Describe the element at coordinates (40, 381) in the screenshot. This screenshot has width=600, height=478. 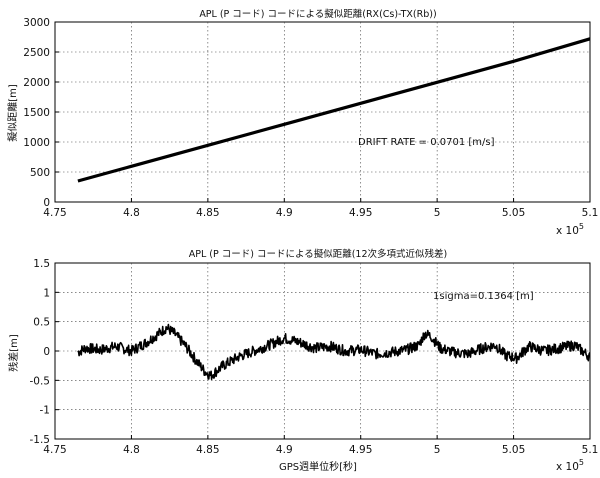
I see `chart-bottom-y-tick-label: -0.5` at that location.